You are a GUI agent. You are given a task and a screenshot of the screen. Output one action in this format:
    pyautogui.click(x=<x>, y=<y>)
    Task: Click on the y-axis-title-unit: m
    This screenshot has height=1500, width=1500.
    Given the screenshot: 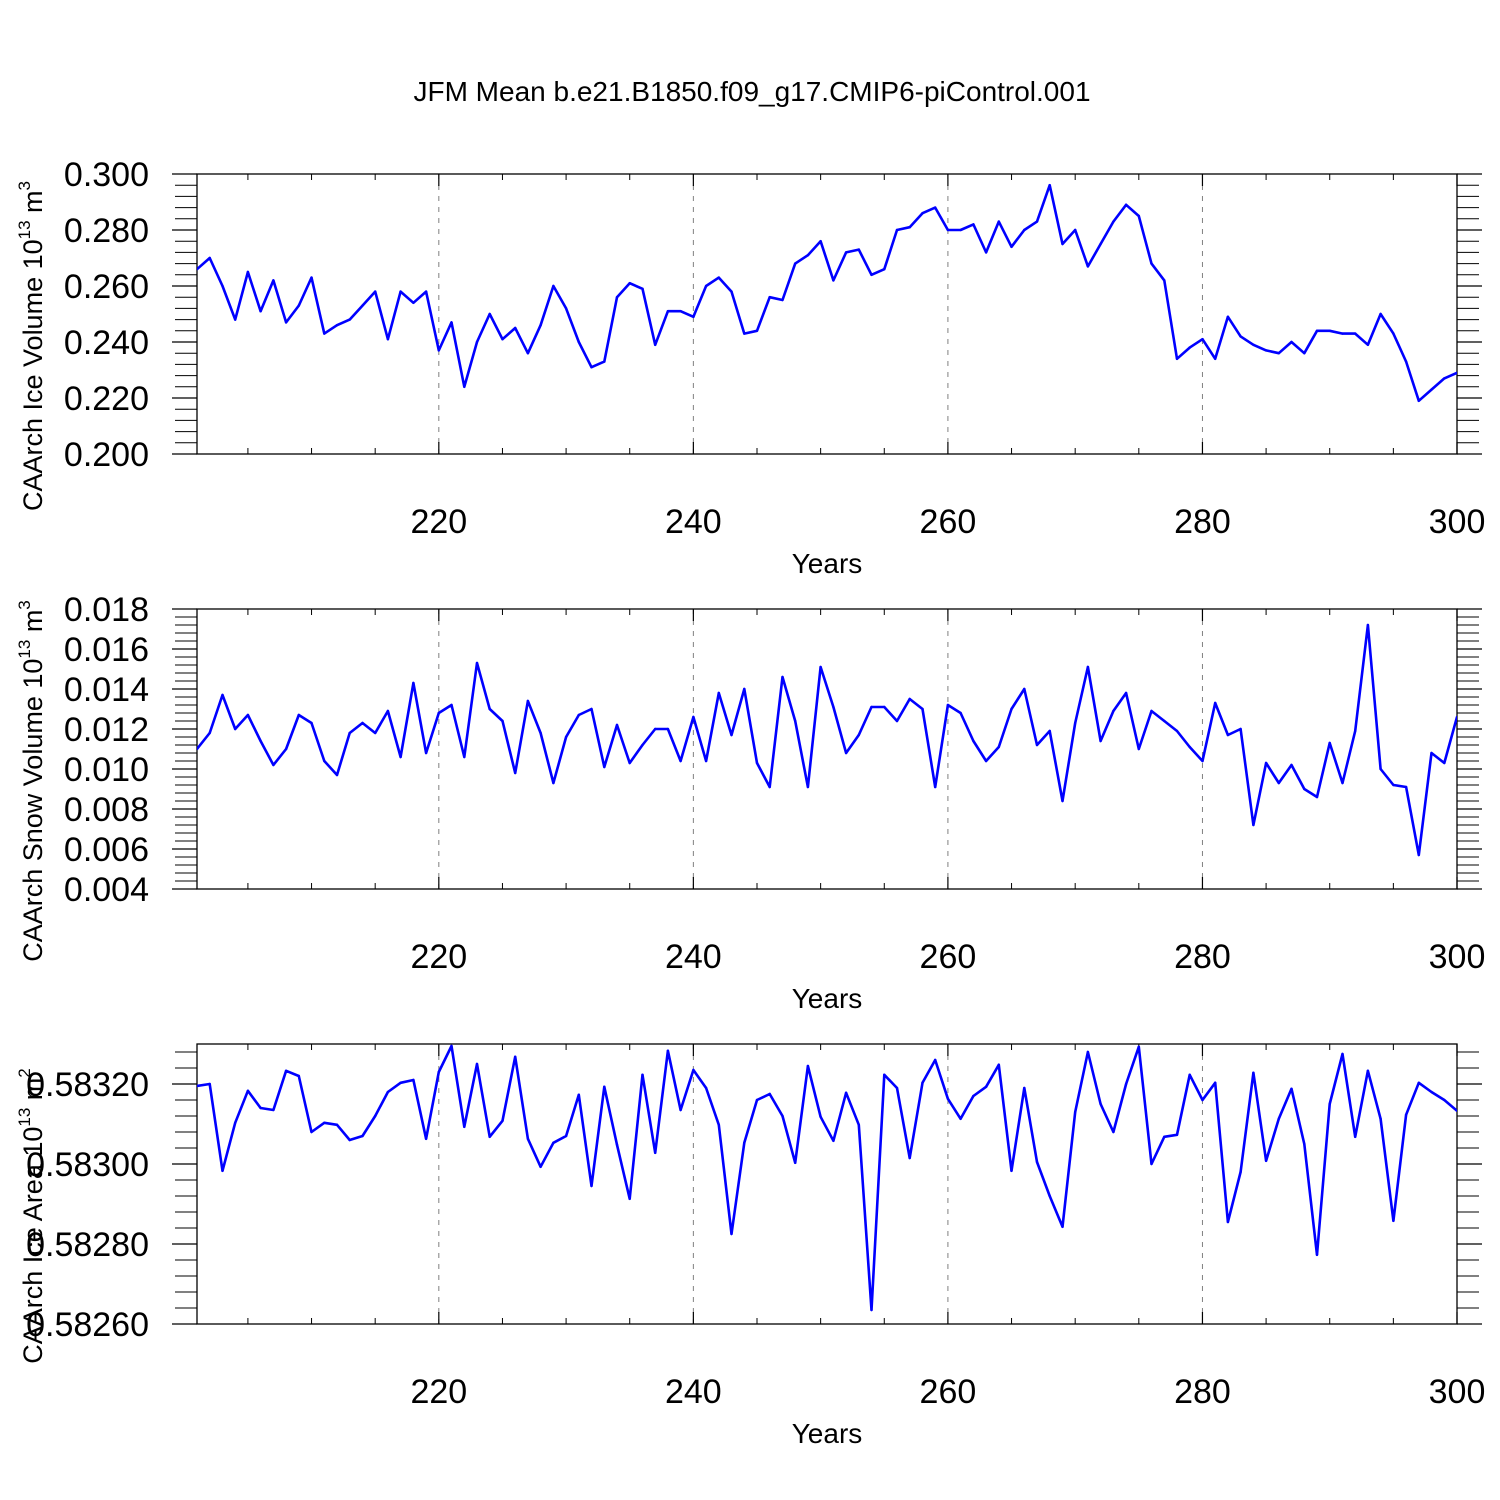 What is the action you would take?
    pyautogui.click(x=33, y=625)
    